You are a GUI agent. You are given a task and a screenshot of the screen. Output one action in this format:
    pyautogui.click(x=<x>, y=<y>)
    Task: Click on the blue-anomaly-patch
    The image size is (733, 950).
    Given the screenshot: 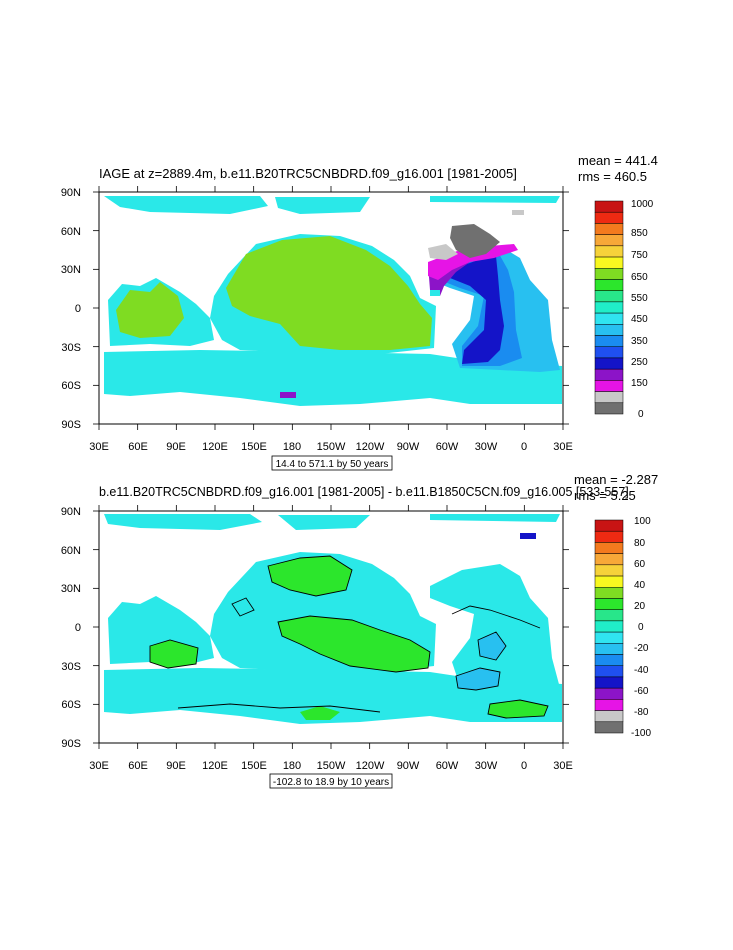 What is the action you would take?
    pyautogui.click(x=492, y=646)
    